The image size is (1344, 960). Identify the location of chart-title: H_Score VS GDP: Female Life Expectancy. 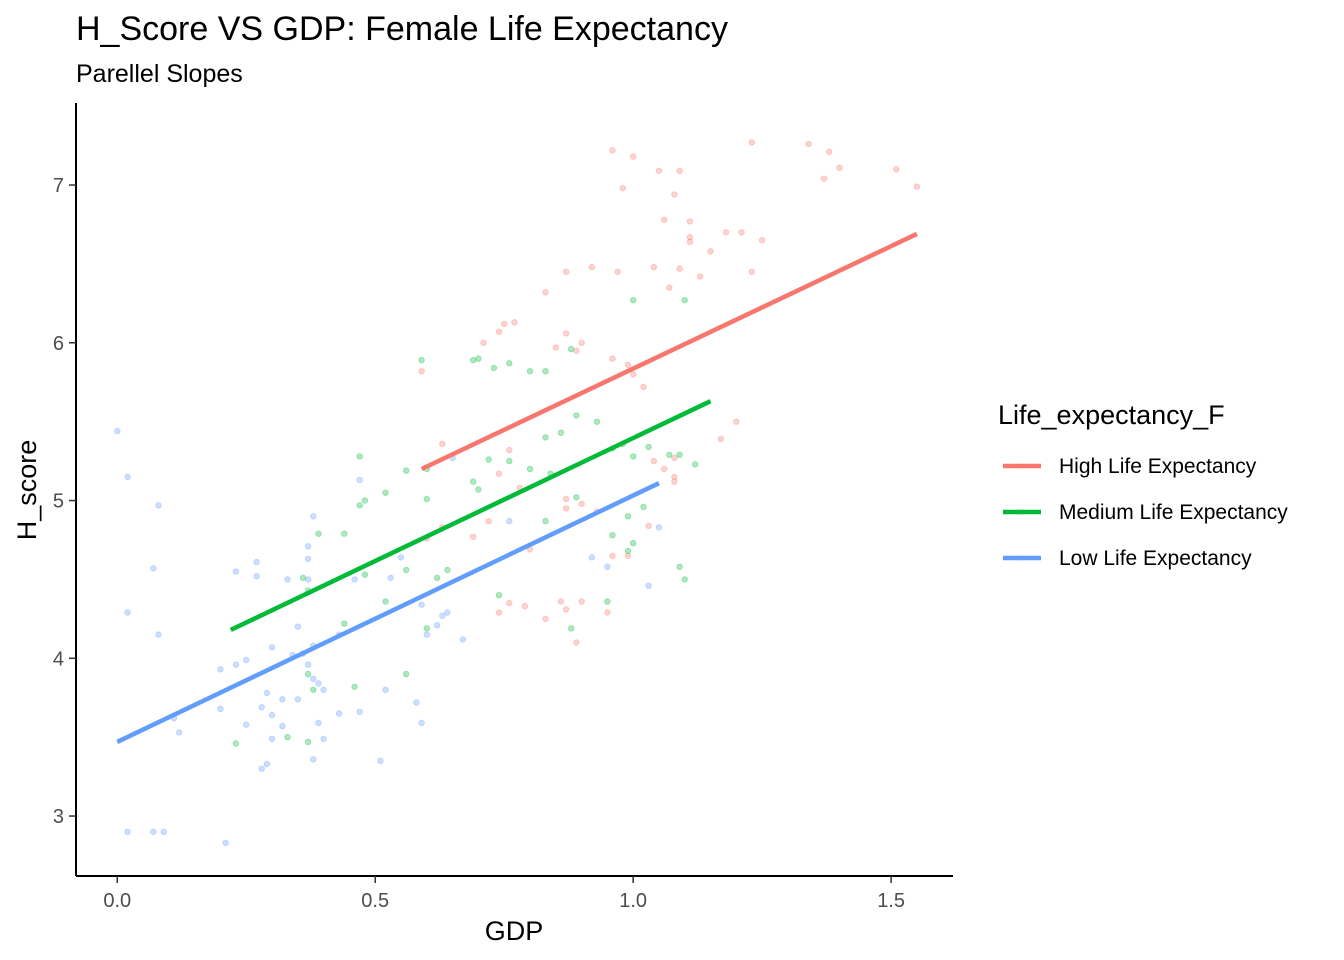
(402, 29).